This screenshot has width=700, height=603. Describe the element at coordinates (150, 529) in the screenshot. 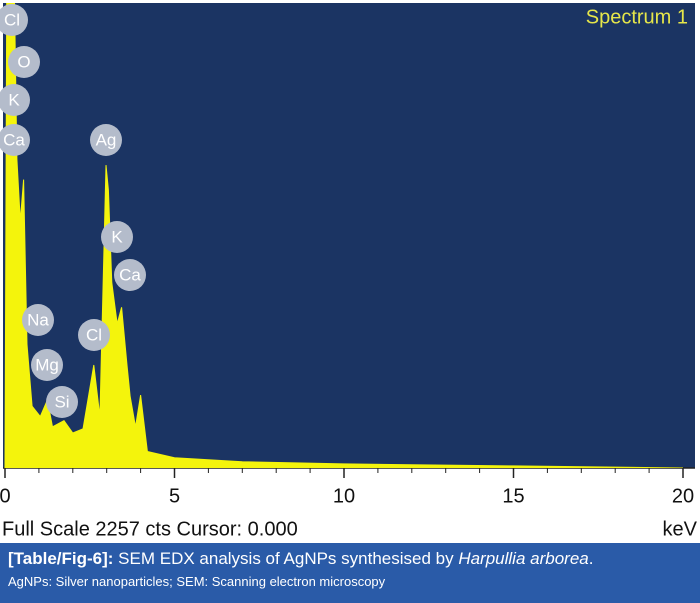

I see `footer: Full Scale 2257 cts Cursor: 0.000` at that location.